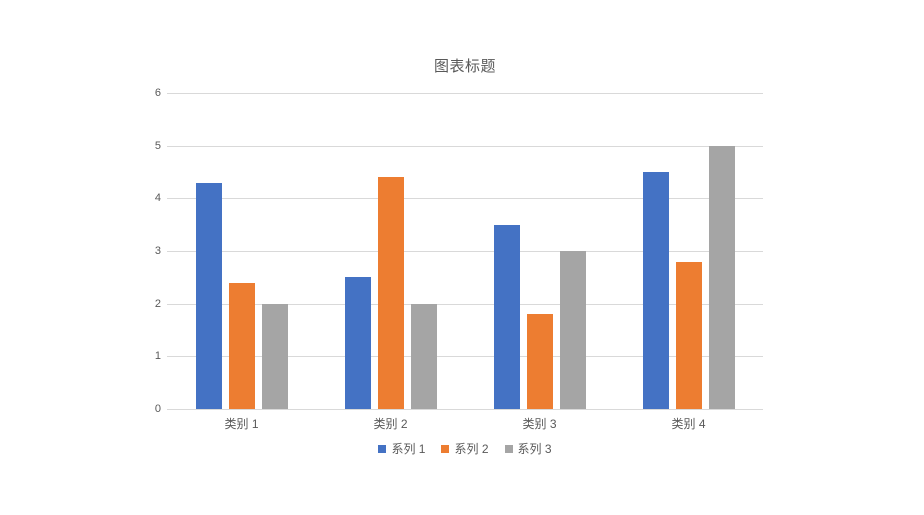  What do you see at coordinates (157, 198) in the screenshot?
I see `y-tick-label: 4` at bounding box center [157, 198].